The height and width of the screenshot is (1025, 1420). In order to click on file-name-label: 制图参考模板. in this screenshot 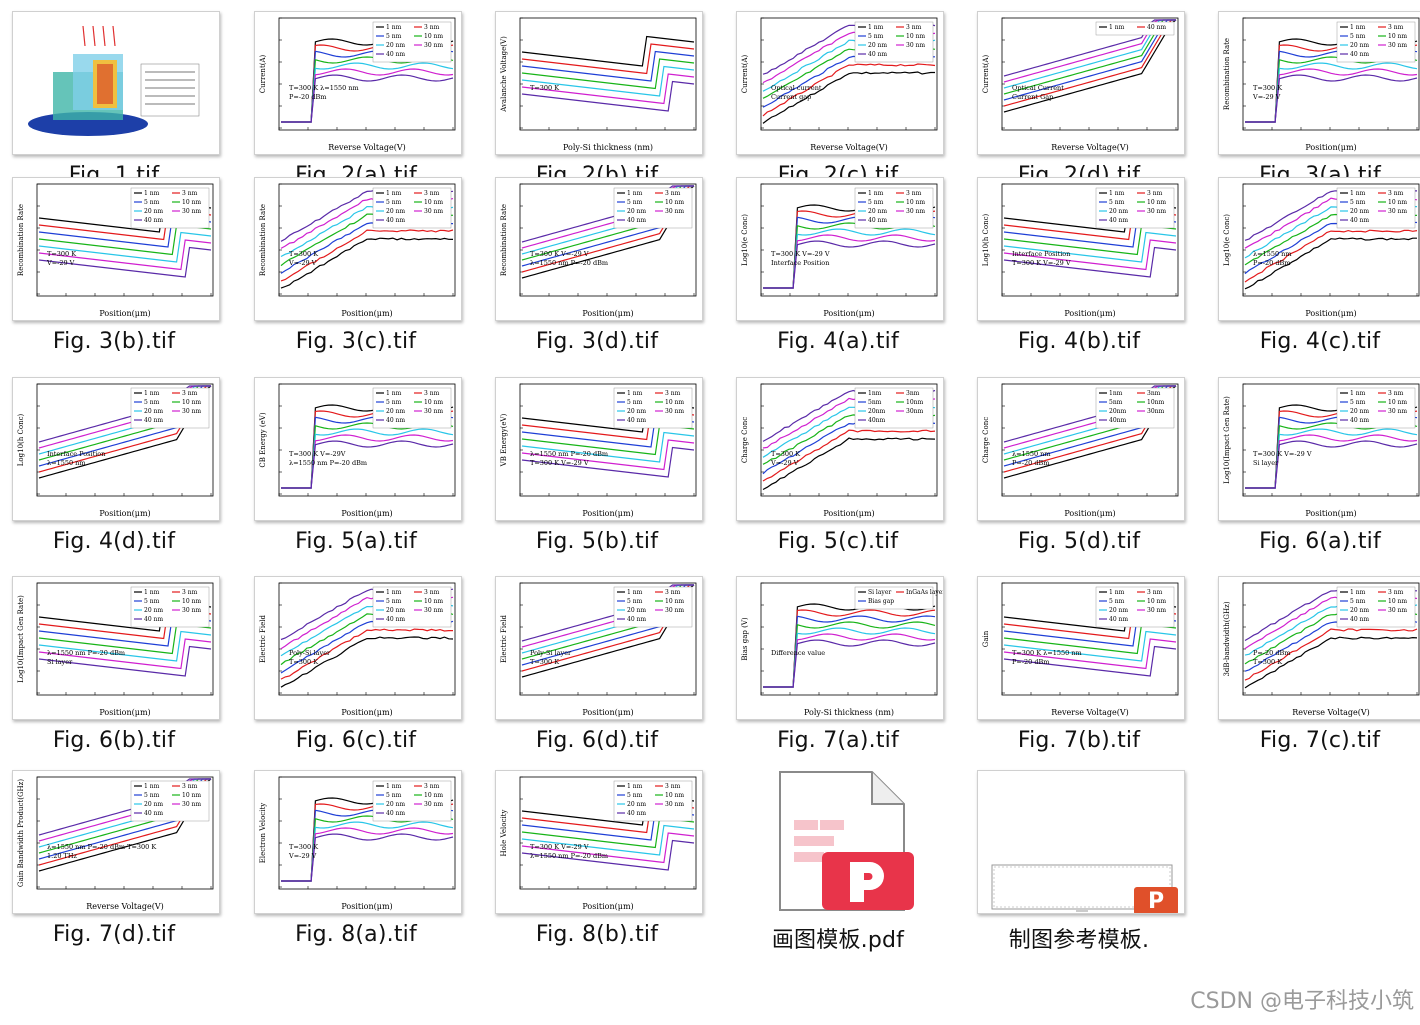, I will do `click(1079, 940)`.